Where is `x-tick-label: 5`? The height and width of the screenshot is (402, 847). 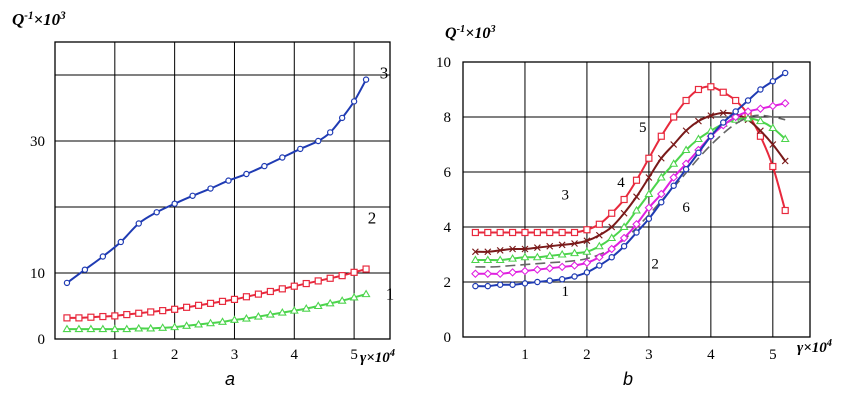
x-tick-label: 5 is located at coordinates (354, 355).